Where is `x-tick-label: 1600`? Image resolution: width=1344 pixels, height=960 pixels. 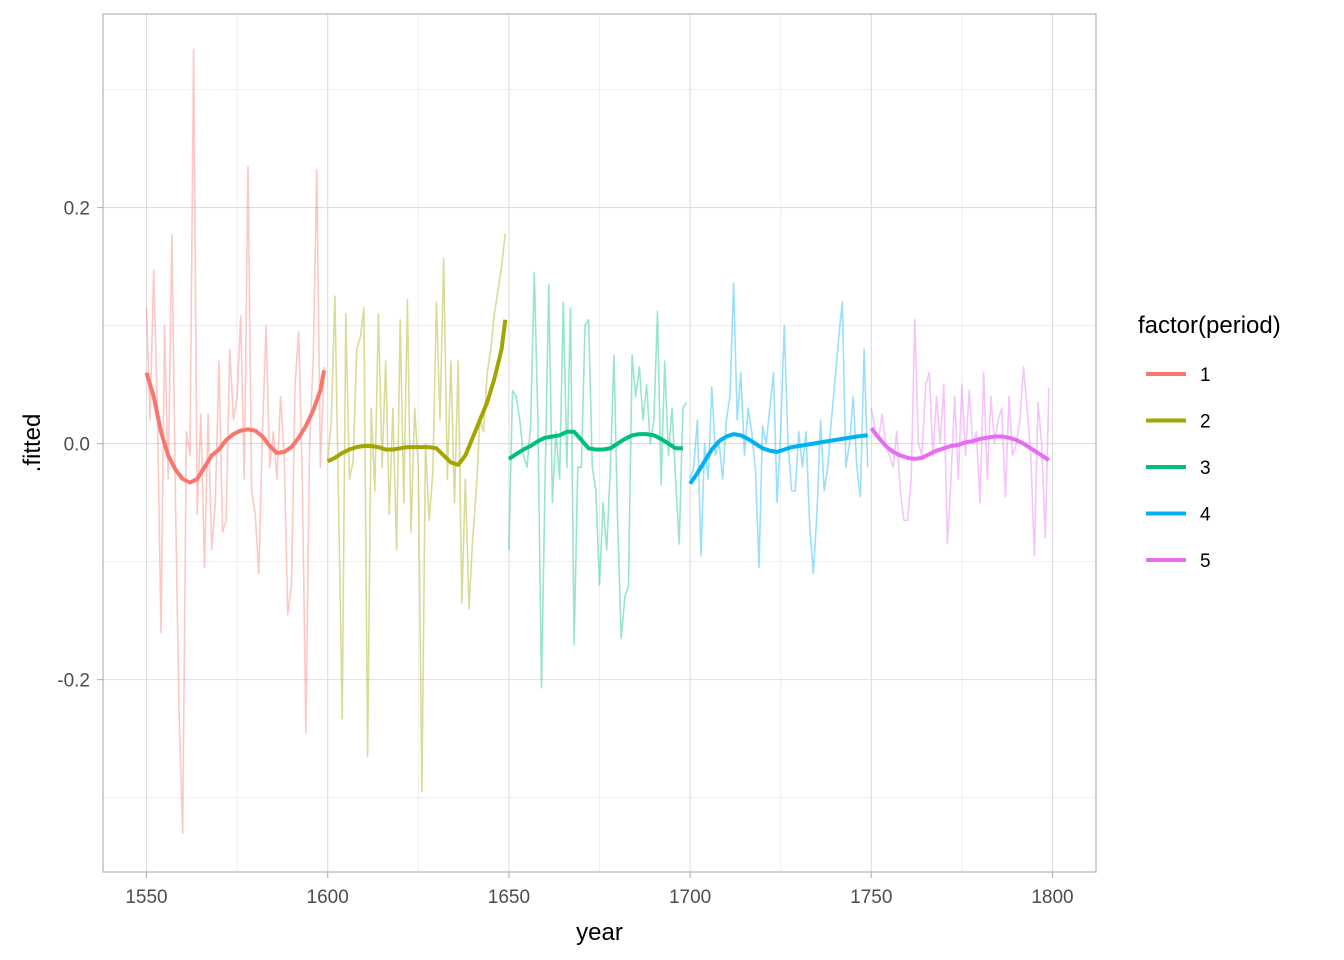
x-tick-label: 1600 is located at coordinates (328, 897).